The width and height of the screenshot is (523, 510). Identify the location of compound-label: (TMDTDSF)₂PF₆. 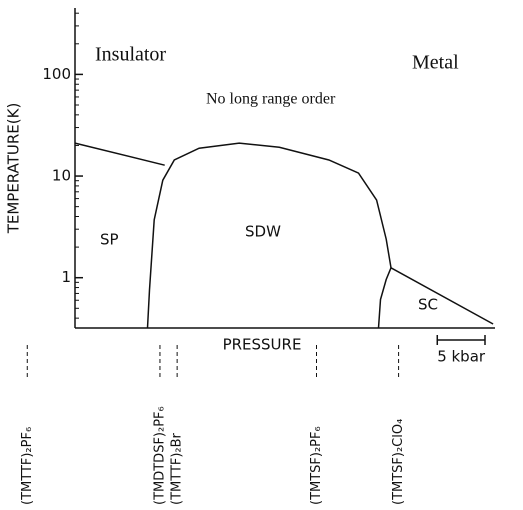
(159, 455).